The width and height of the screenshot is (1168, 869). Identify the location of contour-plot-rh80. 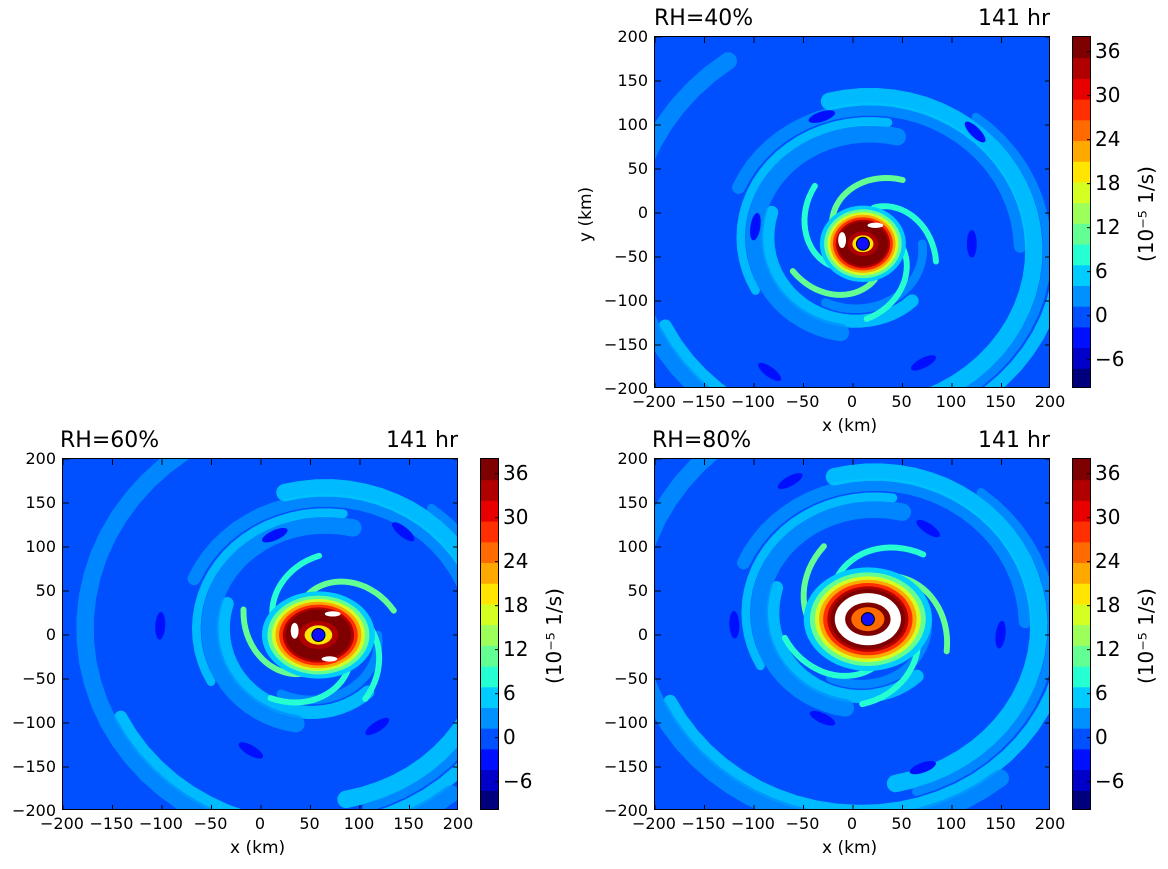
(852, 634).